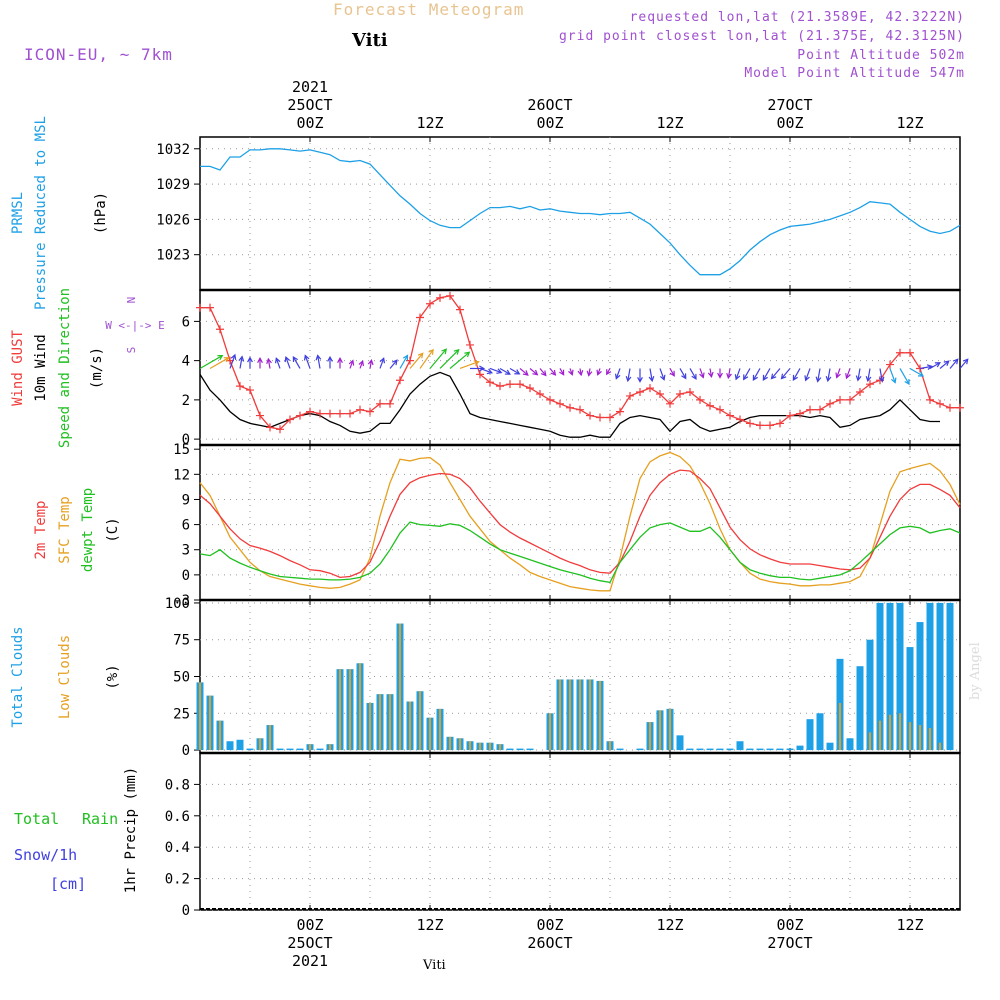 This screenshot has height=1000, width=1000. What do you see at coordinates (113, 529) in the screenshot?
I see `temp-unit-label: (C)` at bounding box center [113, 529].